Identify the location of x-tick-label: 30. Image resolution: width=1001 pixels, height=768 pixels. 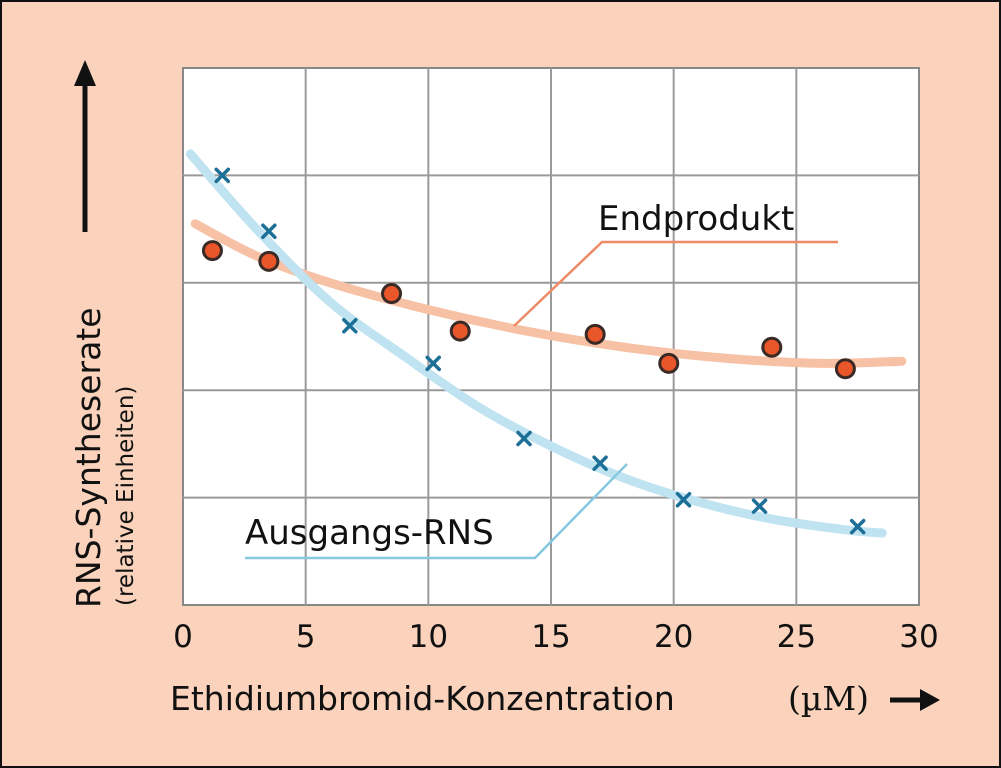
(918, 637).